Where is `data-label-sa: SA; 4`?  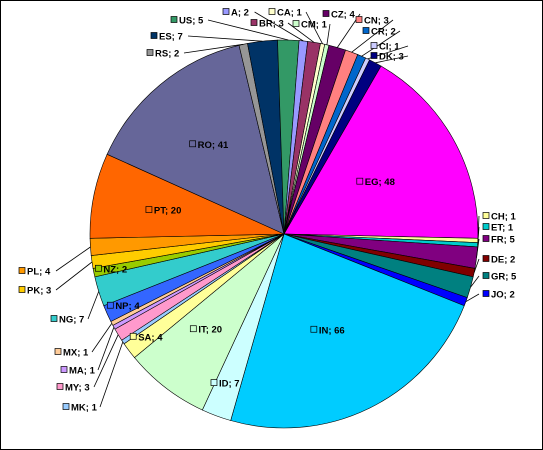 data-label-sa: SA; 4 is located at coordinates (146, 337).